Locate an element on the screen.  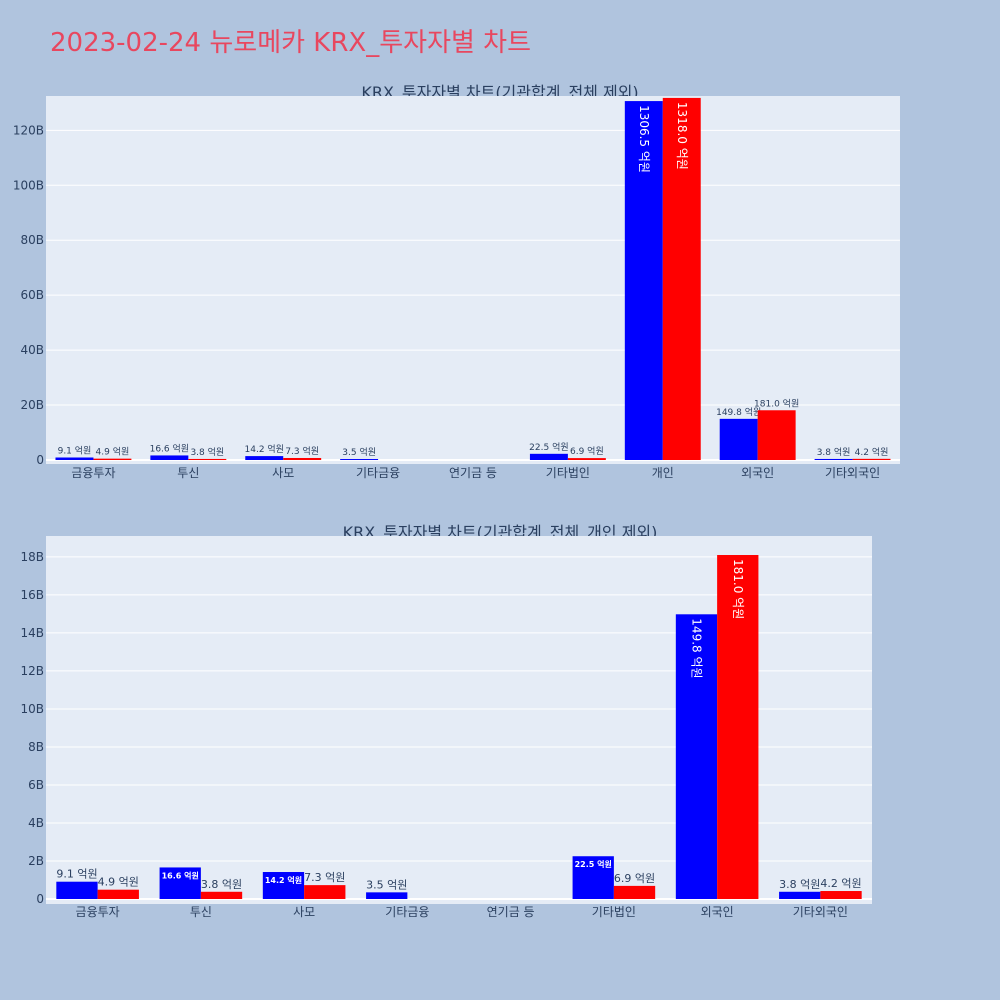
y-tick-label: 60B is located at coordinates (32, 295).